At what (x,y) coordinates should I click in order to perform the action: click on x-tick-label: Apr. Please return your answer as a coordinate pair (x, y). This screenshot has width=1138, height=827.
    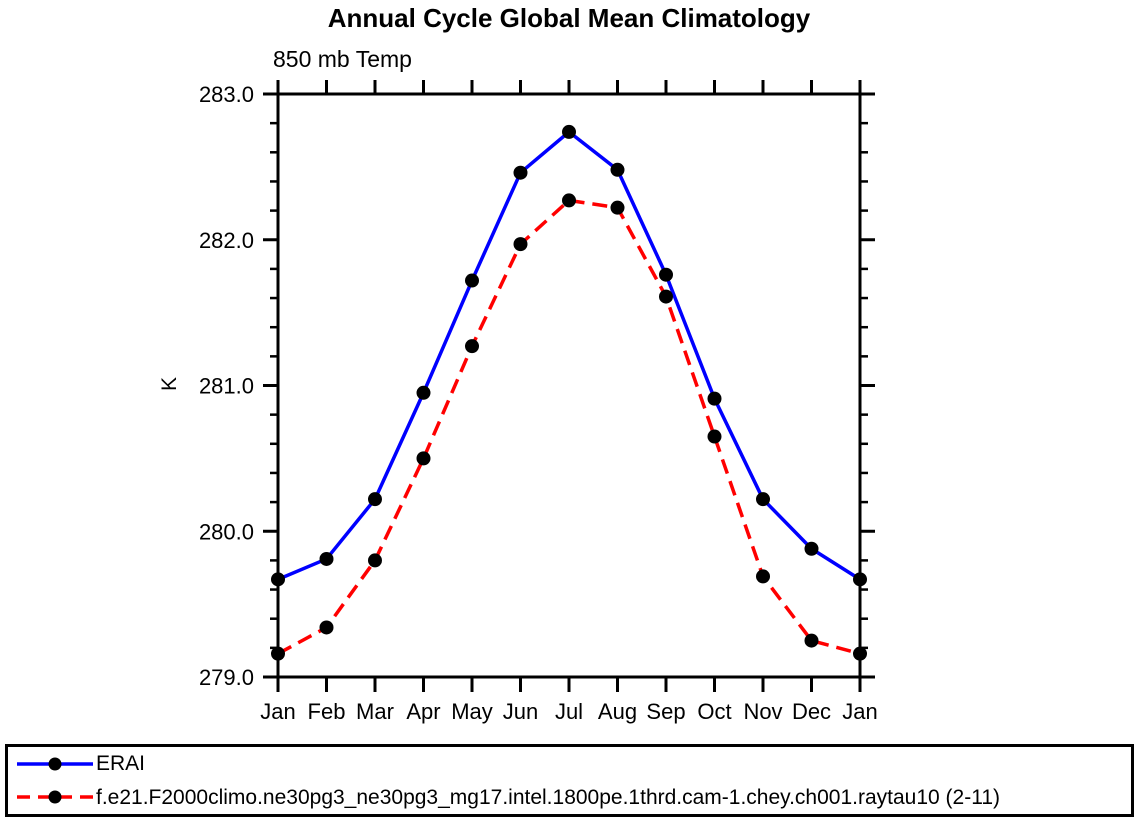
    Looking at the image, I should click on (423, 711).